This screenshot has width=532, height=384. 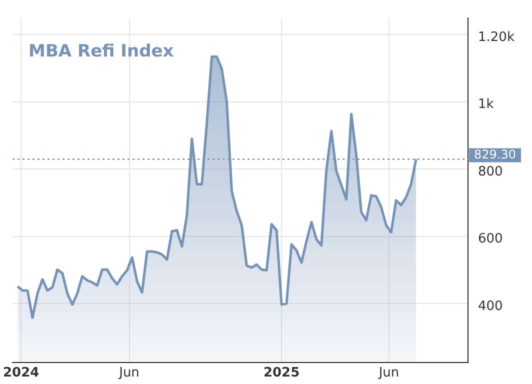 What do you see at coordinates (281, 373) in the screenshot?
I see `x-tick-label: 2025` at bounding box center [281, 373].